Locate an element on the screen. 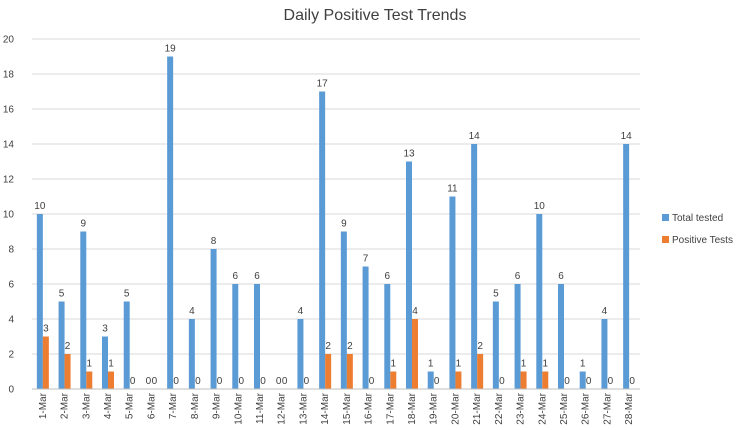  x-tick-label: 25-Mar is located at coordinates (564, 408).